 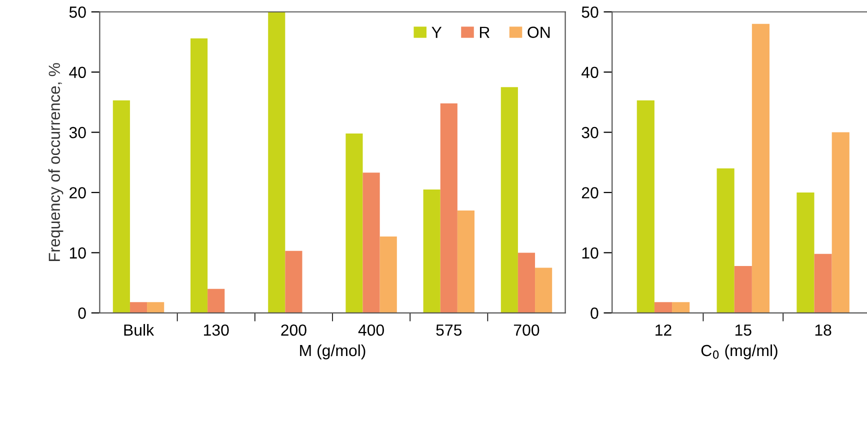 I want to click on x-tick-label: 400, so click(x=371, y=330).